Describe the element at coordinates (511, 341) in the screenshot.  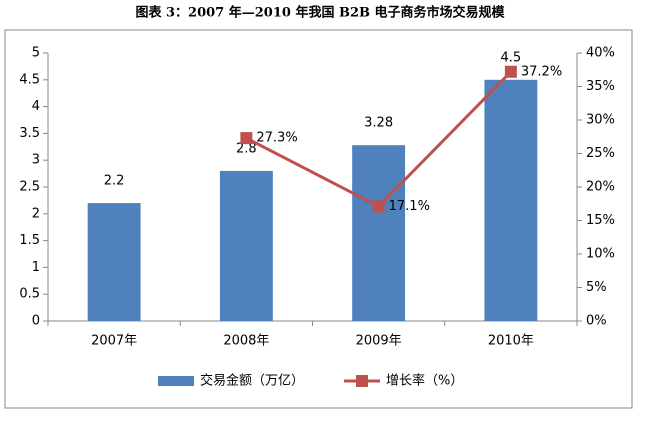
I see `x-tick-label: 2010年` at that location.